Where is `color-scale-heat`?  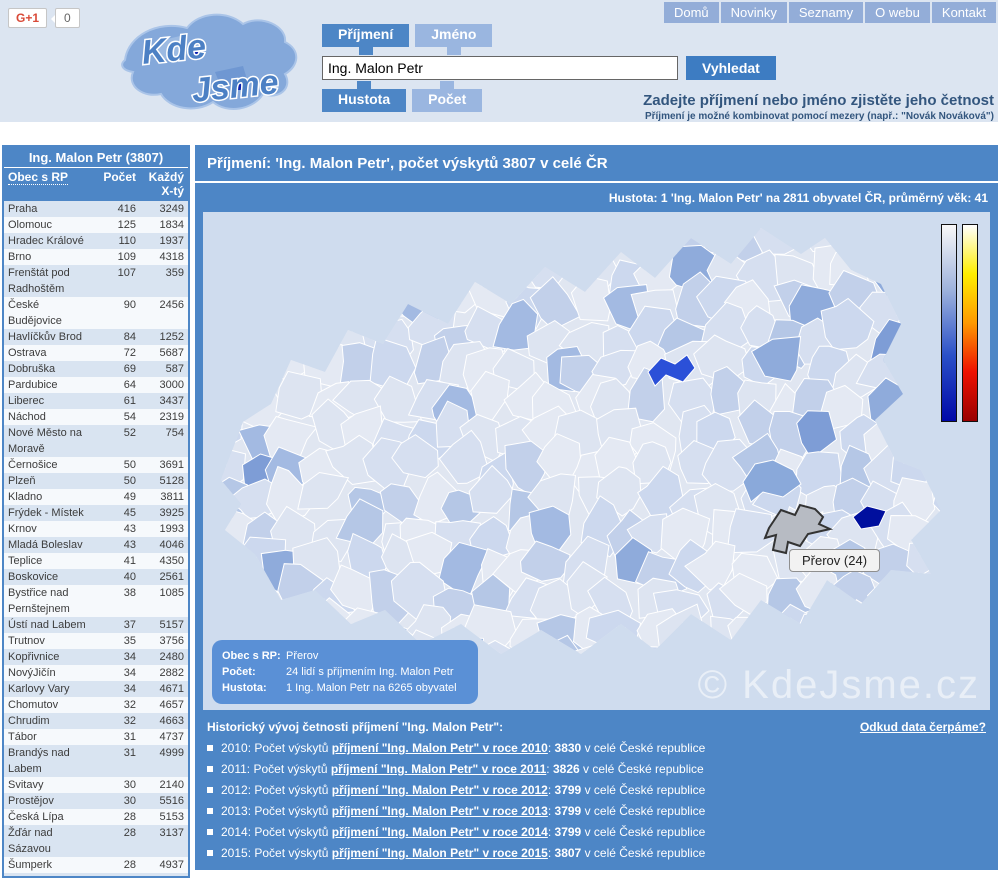
color-scale-heat is located at coordinates (970, 323).